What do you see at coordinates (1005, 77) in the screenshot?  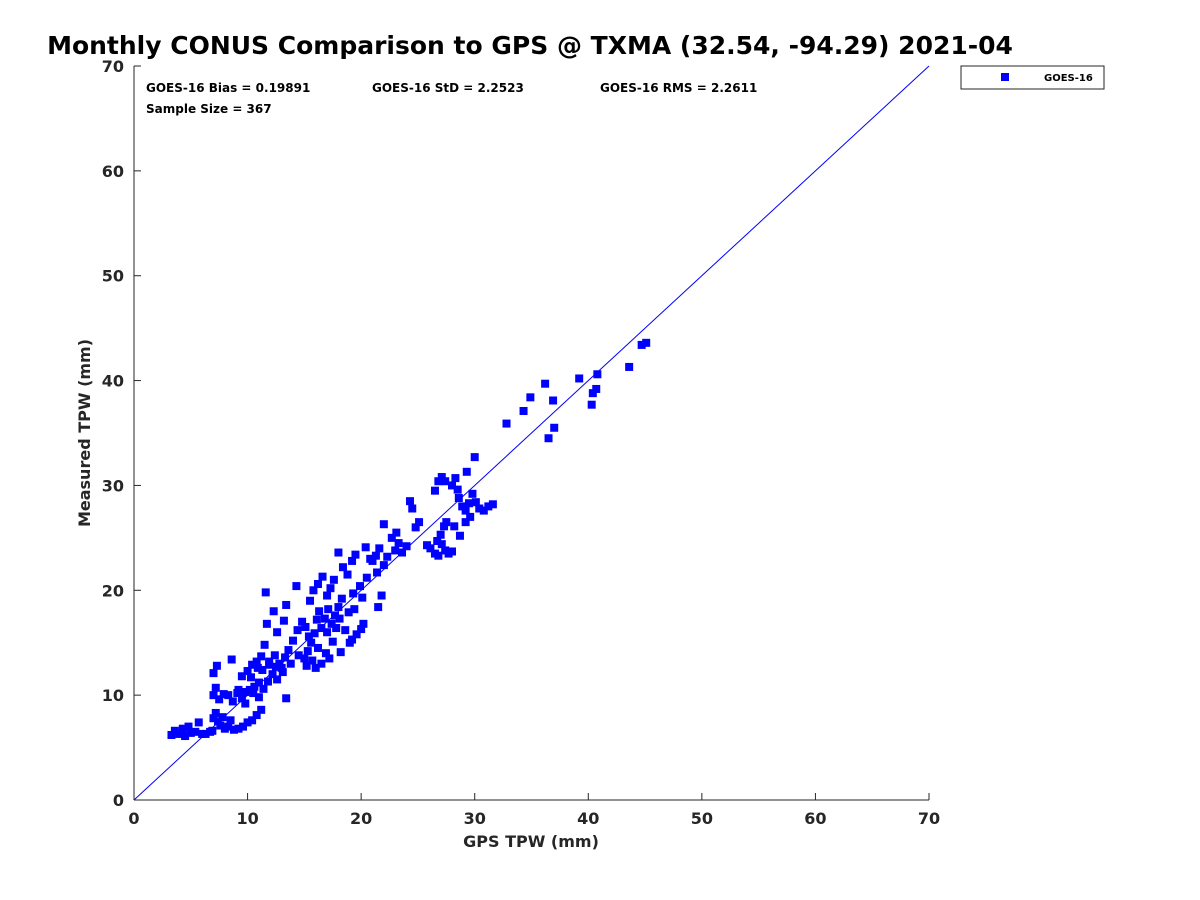 I see `legend-marker` at bounding box center [1005, 77].